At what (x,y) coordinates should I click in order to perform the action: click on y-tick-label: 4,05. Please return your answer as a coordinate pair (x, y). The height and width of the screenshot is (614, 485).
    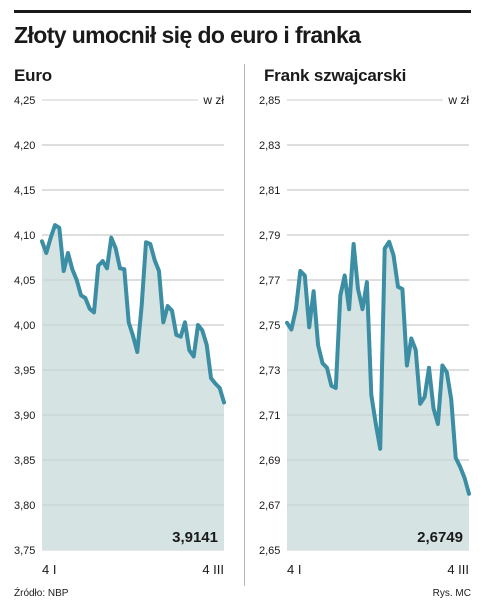
    Looking at the image, I should click on (24, 281).